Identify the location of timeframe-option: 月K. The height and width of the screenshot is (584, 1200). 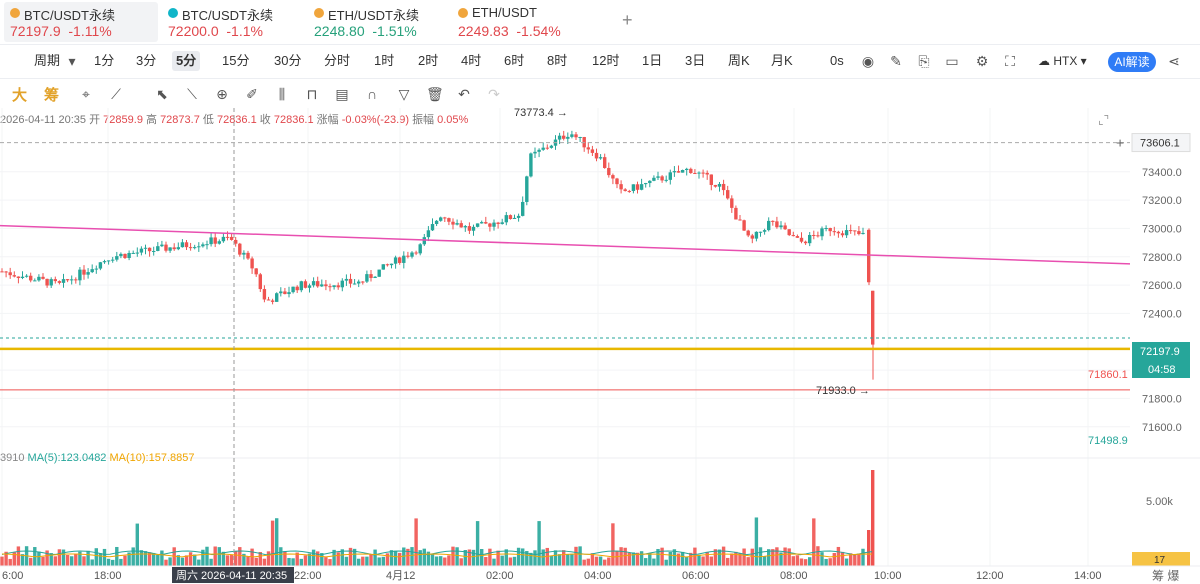
(782, 60).